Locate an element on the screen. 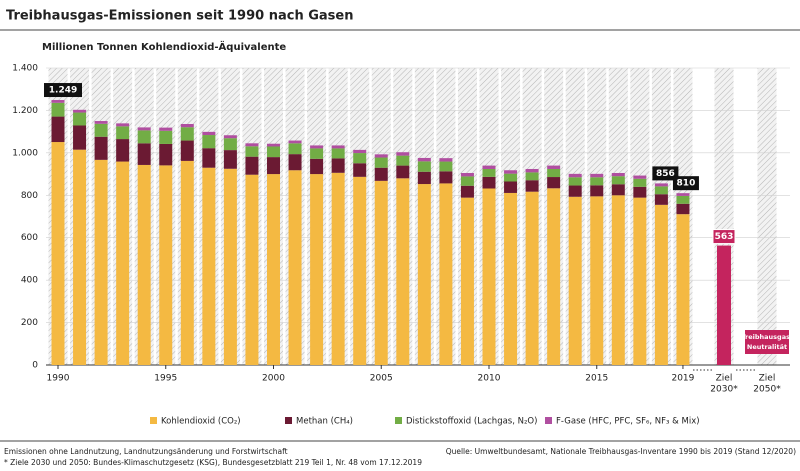 This screenshot has height=471, width=800. x-tick-label: 1995 is located at coordinates (165, 379).